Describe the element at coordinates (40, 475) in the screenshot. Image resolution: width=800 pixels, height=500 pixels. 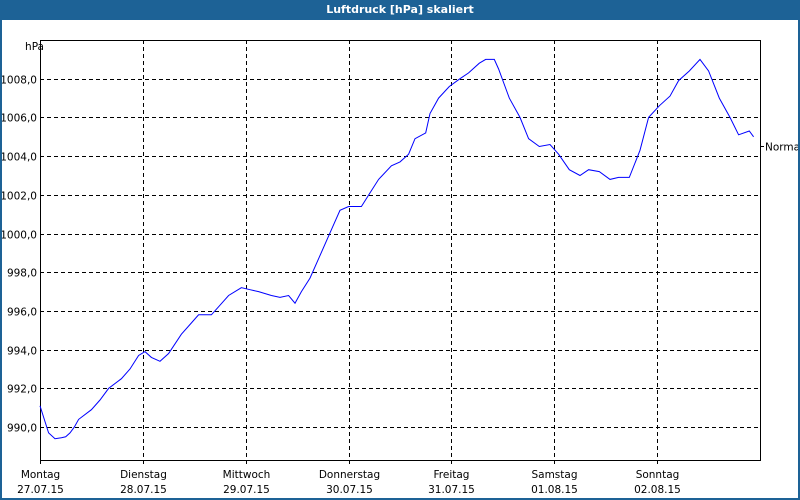
I see `x-tick-day: Montag` at that location.